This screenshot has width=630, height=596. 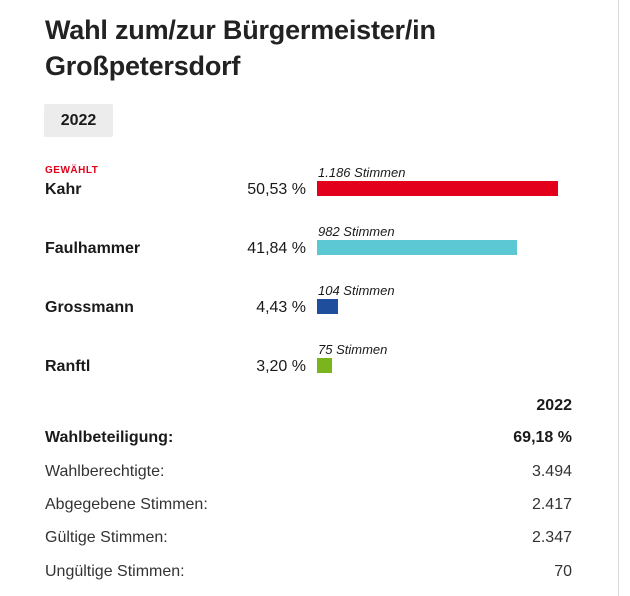 I want to click on candidate-row: Grossmann 4,43 % 104 Stimmen, so click(x=309, y=308).